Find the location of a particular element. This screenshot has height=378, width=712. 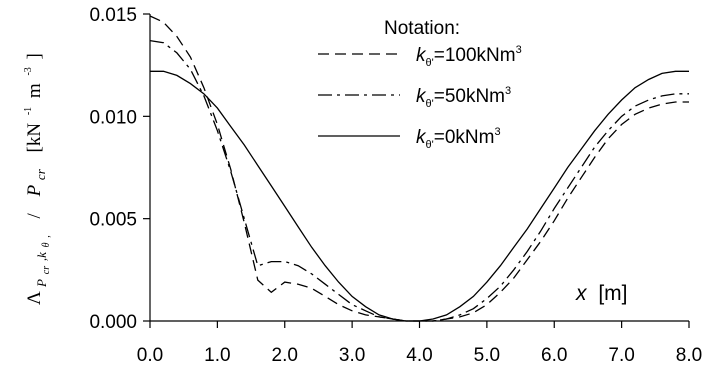

y-tick-label: 0.005 is located at coordinates (113, 220).